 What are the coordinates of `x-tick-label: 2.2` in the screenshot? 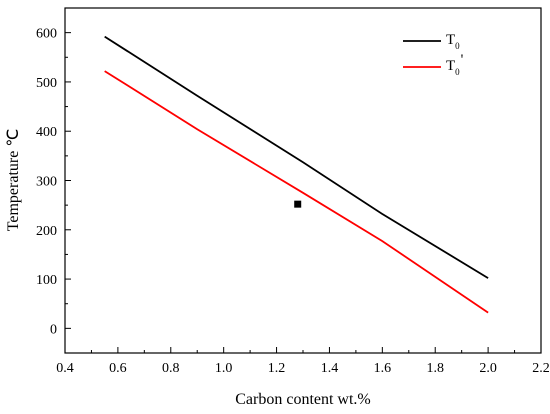 It's located at (541, 368).